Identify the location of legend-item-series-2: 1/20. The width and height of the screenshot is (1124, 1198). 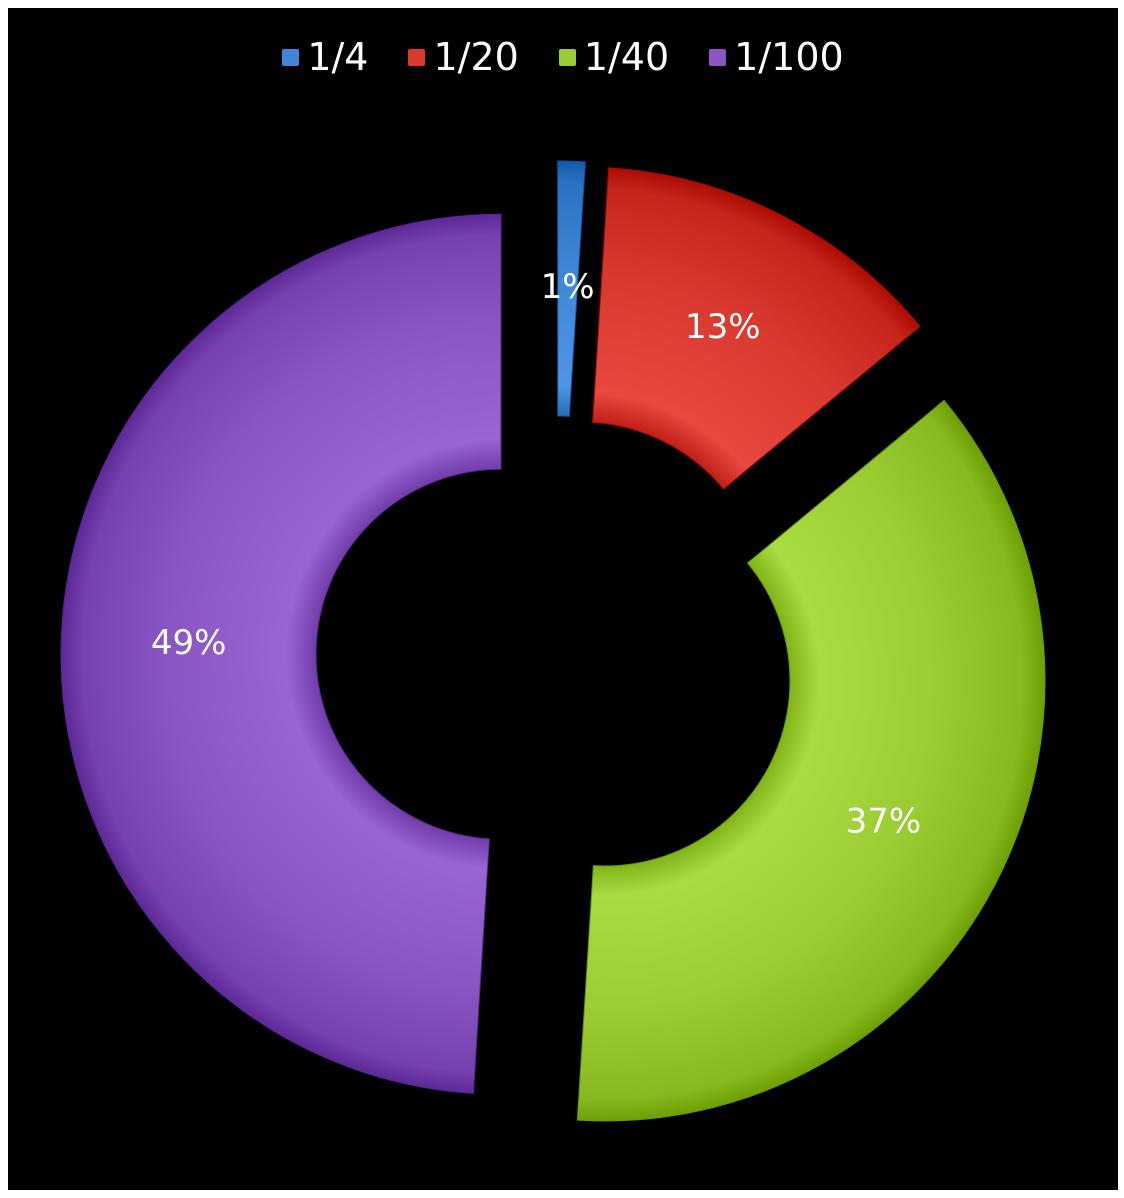
(463, 57).